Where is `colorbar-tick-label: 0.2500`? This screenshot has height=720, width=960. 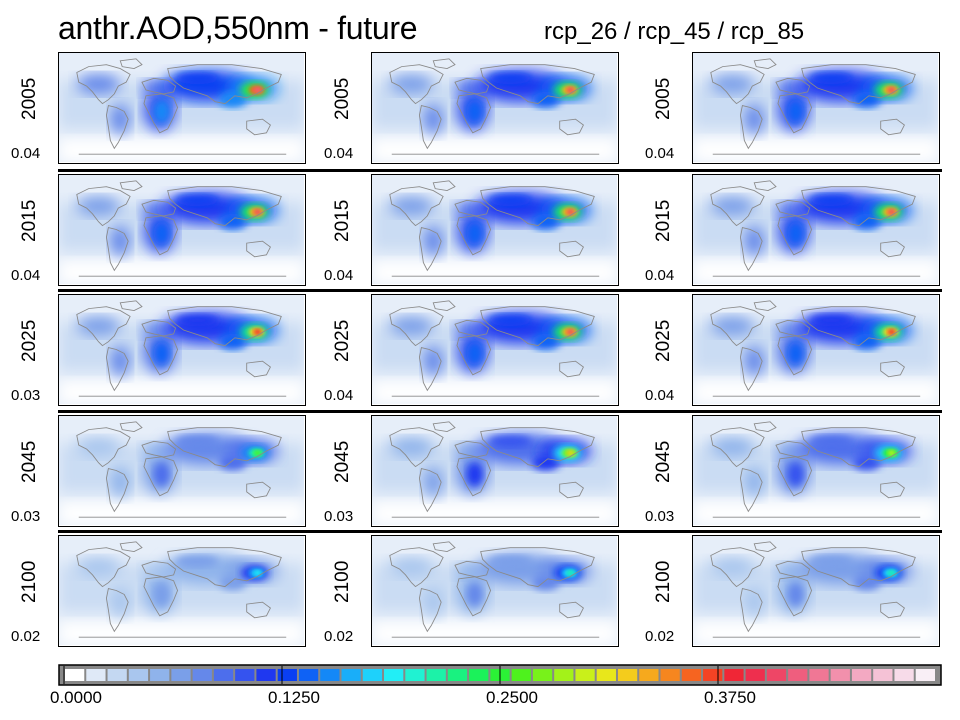
colorbar-tick-label: 0.2500 is located at coordinates (512, 697).